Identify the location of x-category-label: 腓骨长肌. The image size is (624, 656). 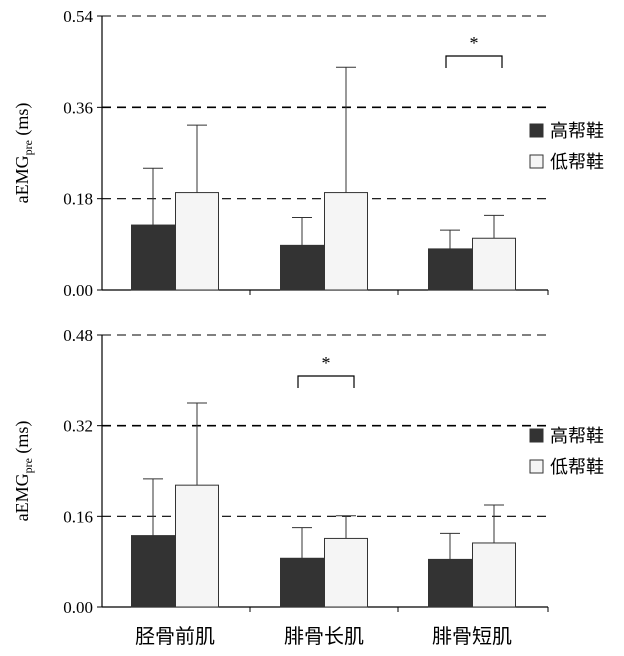
(324, 636).